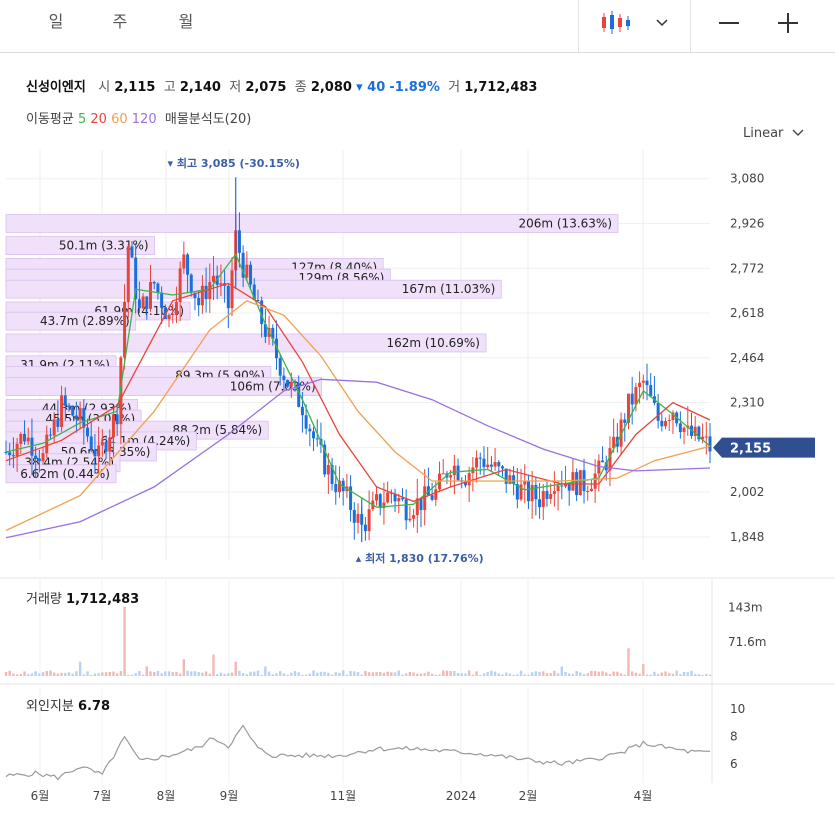  What do you see at coordinates (229, 796) in the screenshot?
I see `x-axis-label: 9월` at bounding box center [229, 796].